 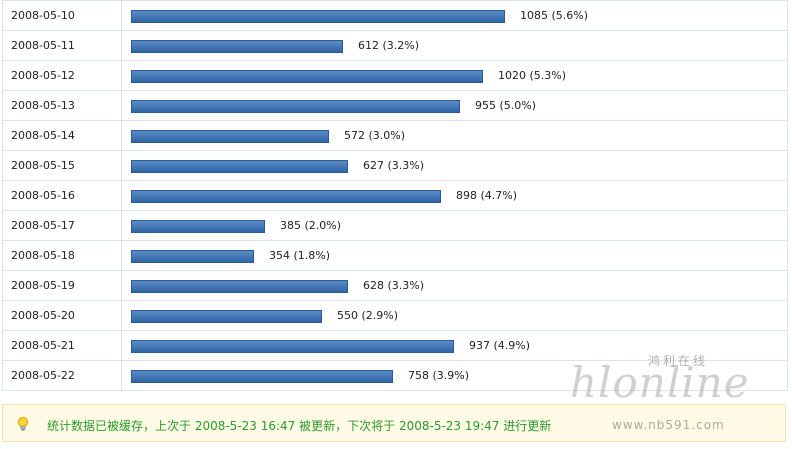 I want to click on date-label: 2008-05-10, so click(x=62, y=15).